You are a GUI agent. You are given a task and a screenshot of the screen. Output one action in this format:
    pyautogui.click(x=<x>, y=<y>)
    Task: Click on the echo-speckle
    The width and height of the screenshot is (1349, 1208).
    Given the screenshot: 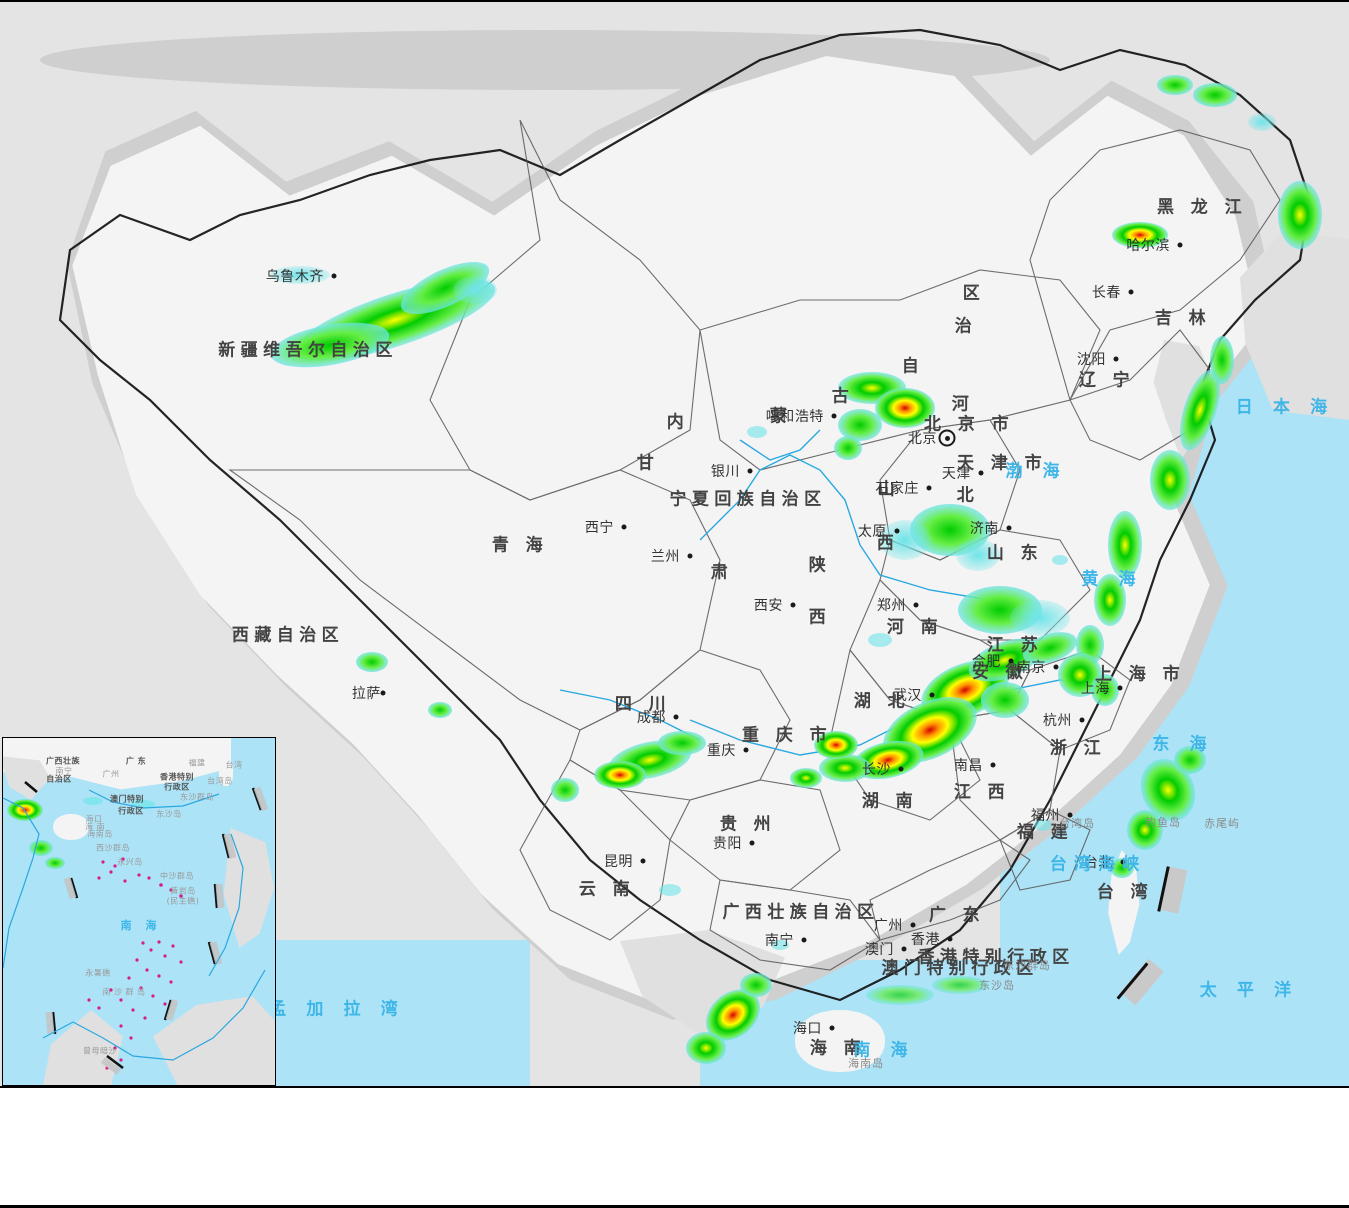 What is the action you would take?
    pyautogui.click(x=863, y=688)
    